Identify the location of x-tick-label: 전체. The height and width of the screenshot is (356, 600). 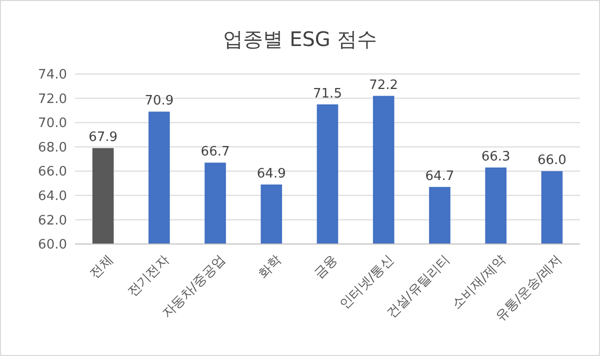
(101, 267).